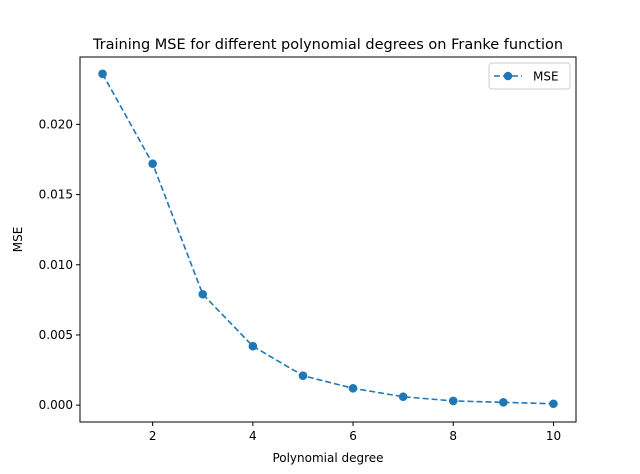  Describe the element at coordinates (453, 436) in the screenshot. I see `x-tick-label: 8` at that location.